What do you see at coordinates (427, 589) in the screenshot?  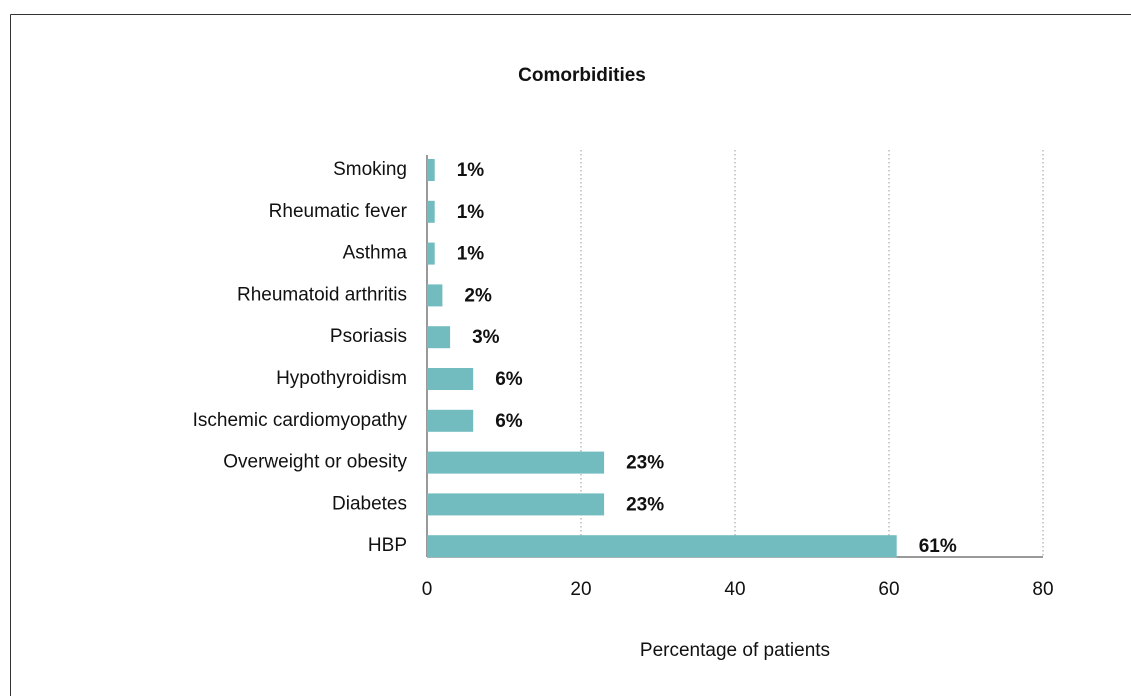 I see `x-tick-label: 0` at bounding box center [427, 589].